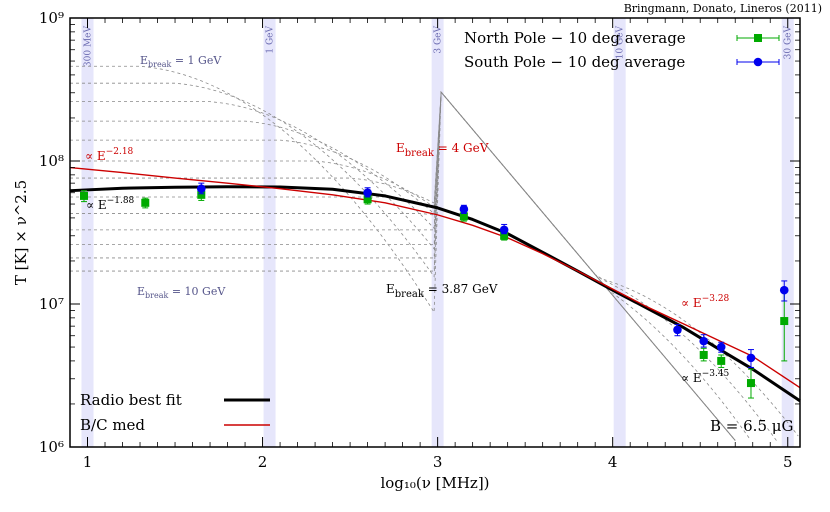 This screenshot has height=512, width=830. What do you see at coordinates (705, 302) in the screenshot?
I see `annotation-4: ∝ E−3.28` at bounding box center [705, 302].